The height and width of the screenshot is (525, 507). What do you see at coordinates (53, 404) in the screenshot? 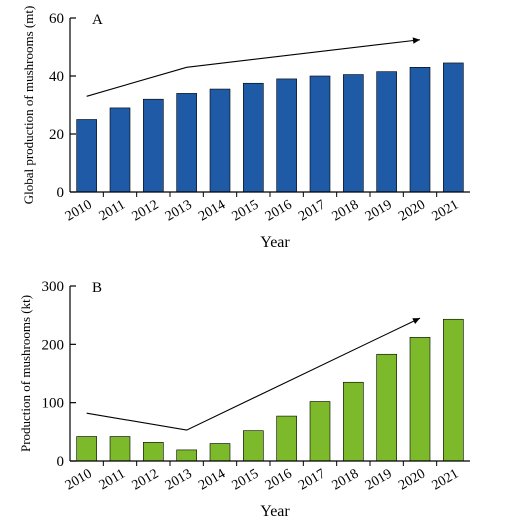
I see `panel-b-y-tick-label: 100` at bounding box center [53, 404].